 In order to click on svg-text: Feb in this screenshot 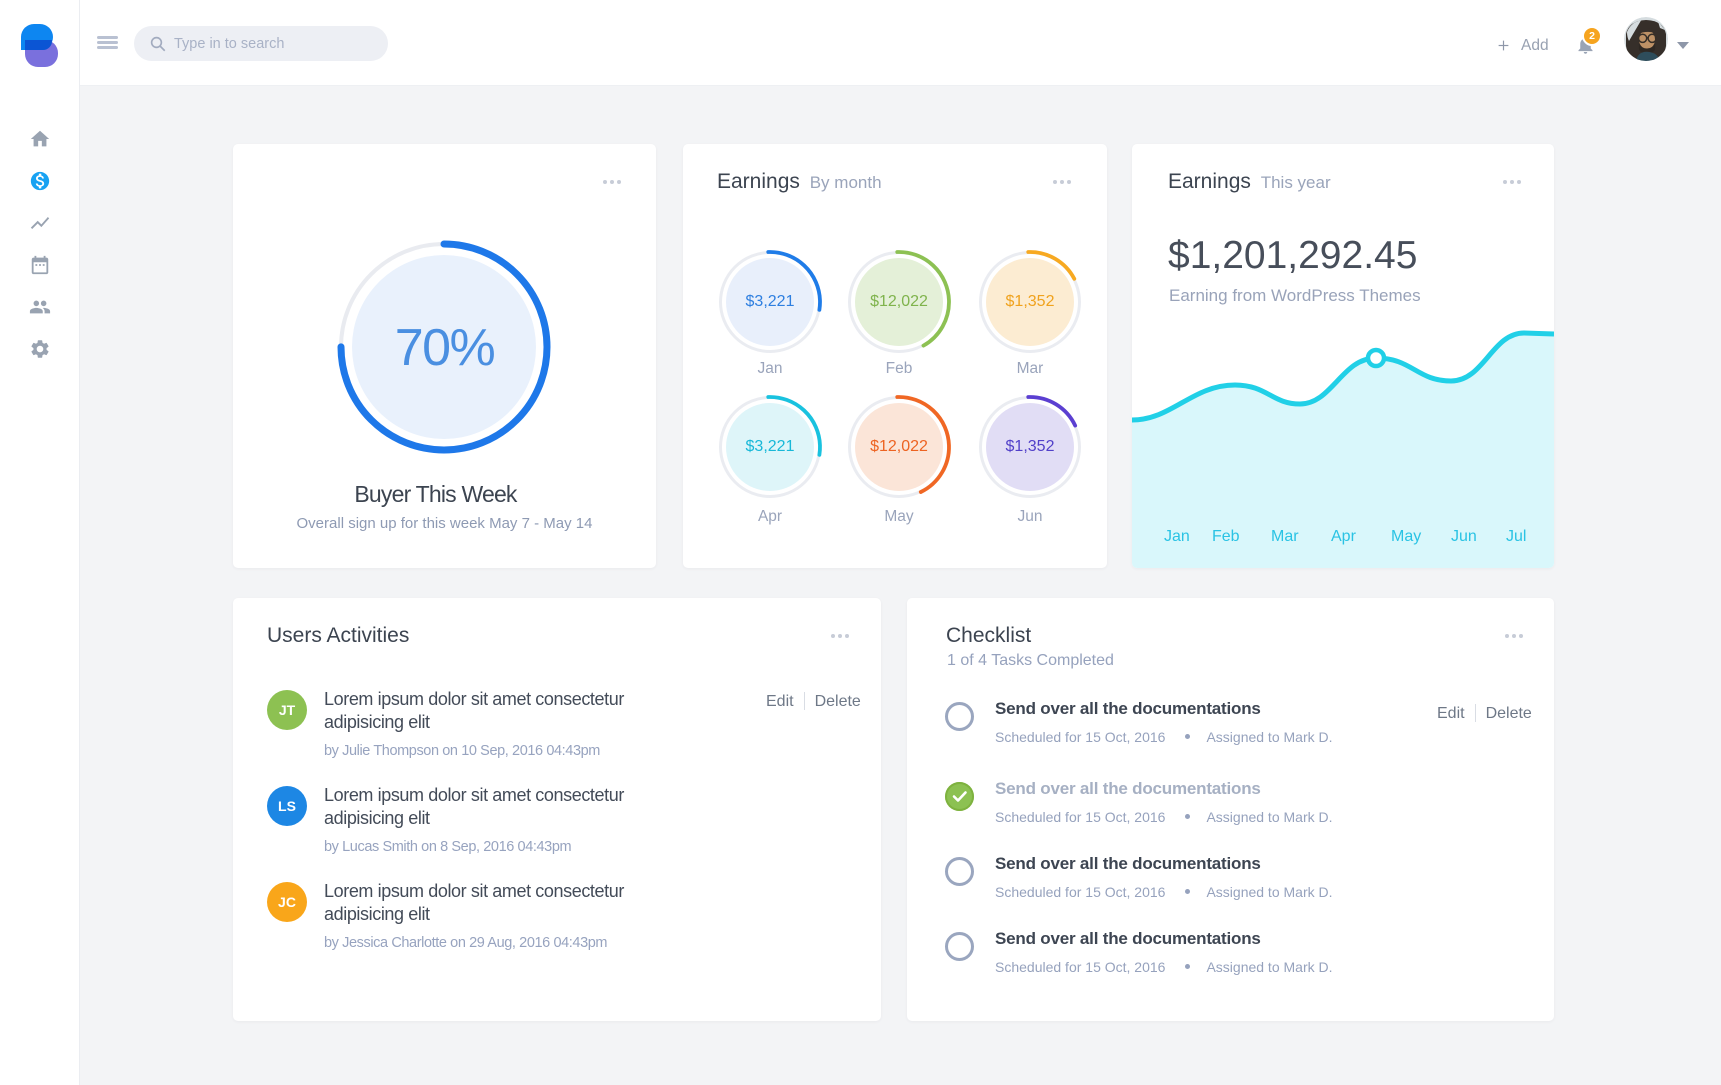, I will do `click(1226, 536)`.